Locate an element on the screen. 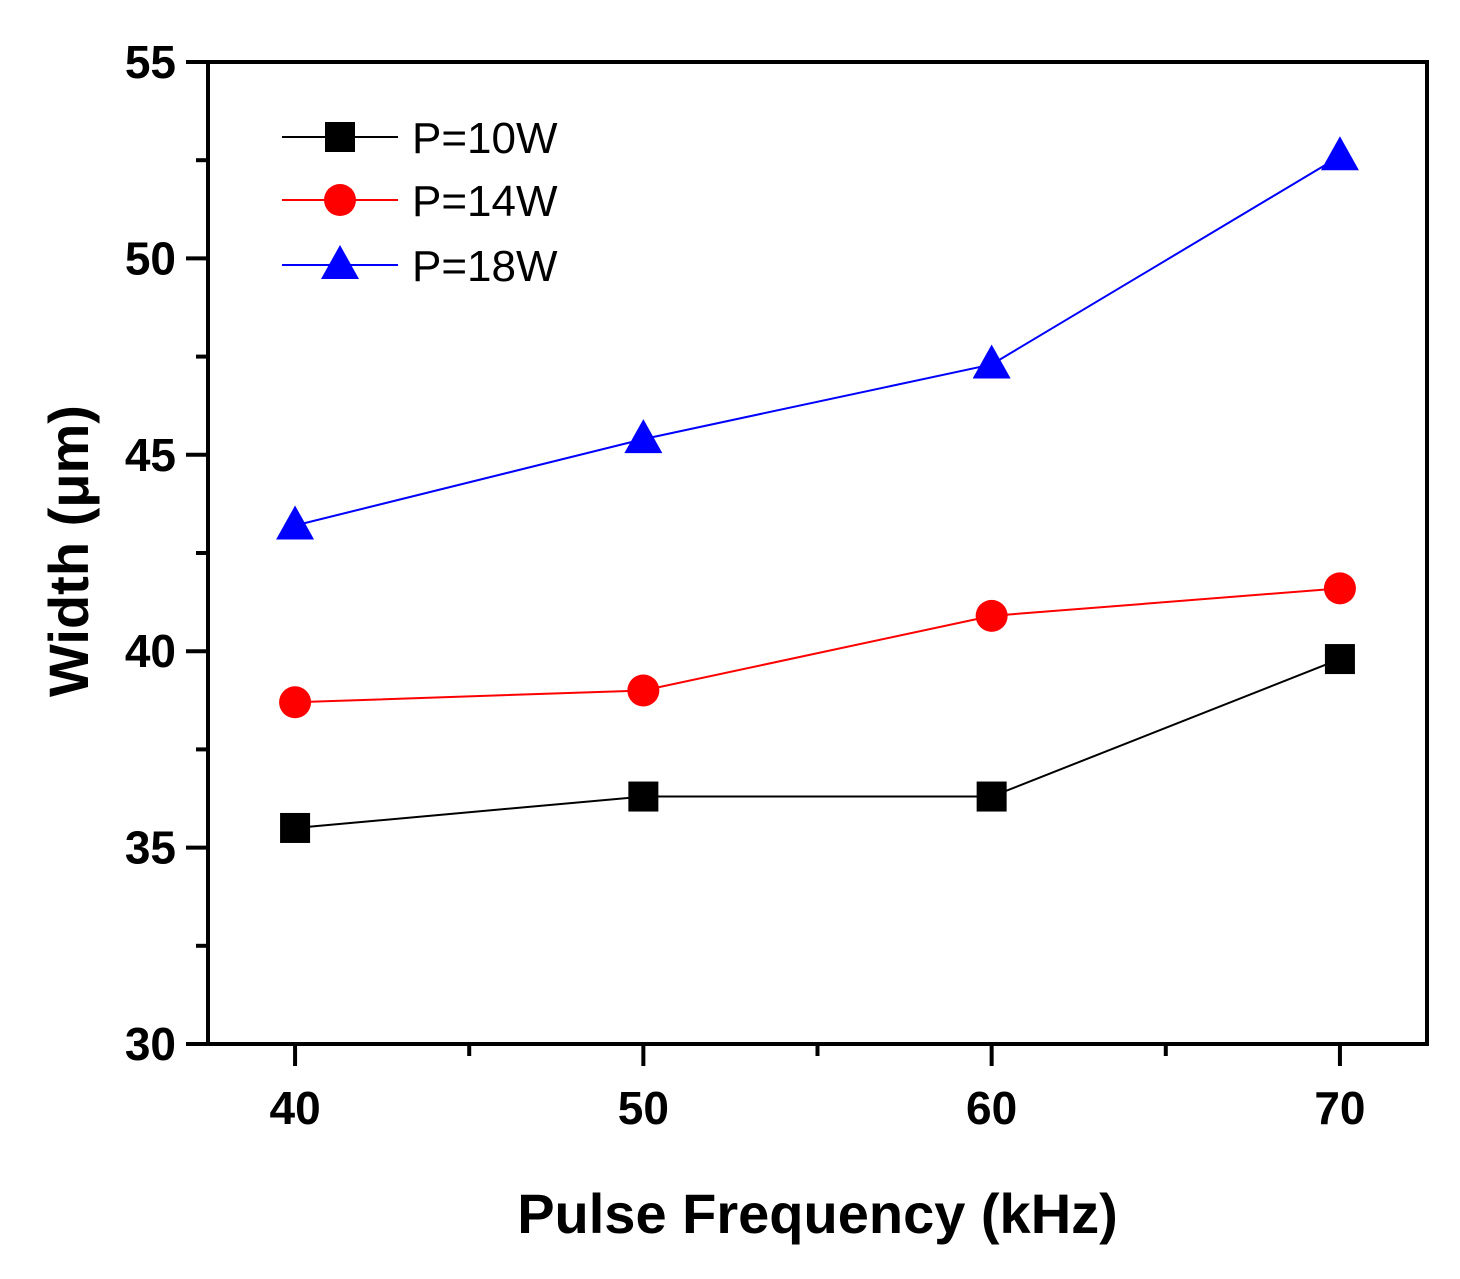  x-axis-title: Pulse Frequency (kHz) is located at coordinates (817, 1213).